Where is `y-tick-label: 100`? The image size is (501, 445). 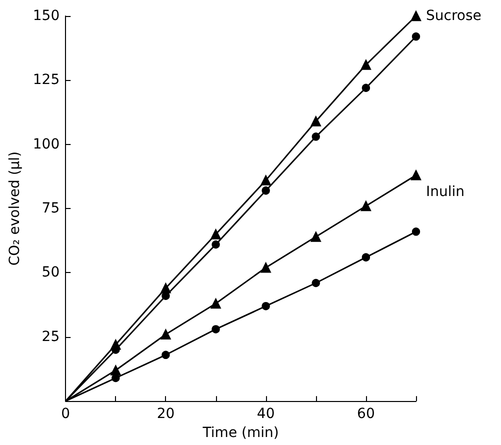
y-tick-label: 100 is located at coordinates (46, 144).